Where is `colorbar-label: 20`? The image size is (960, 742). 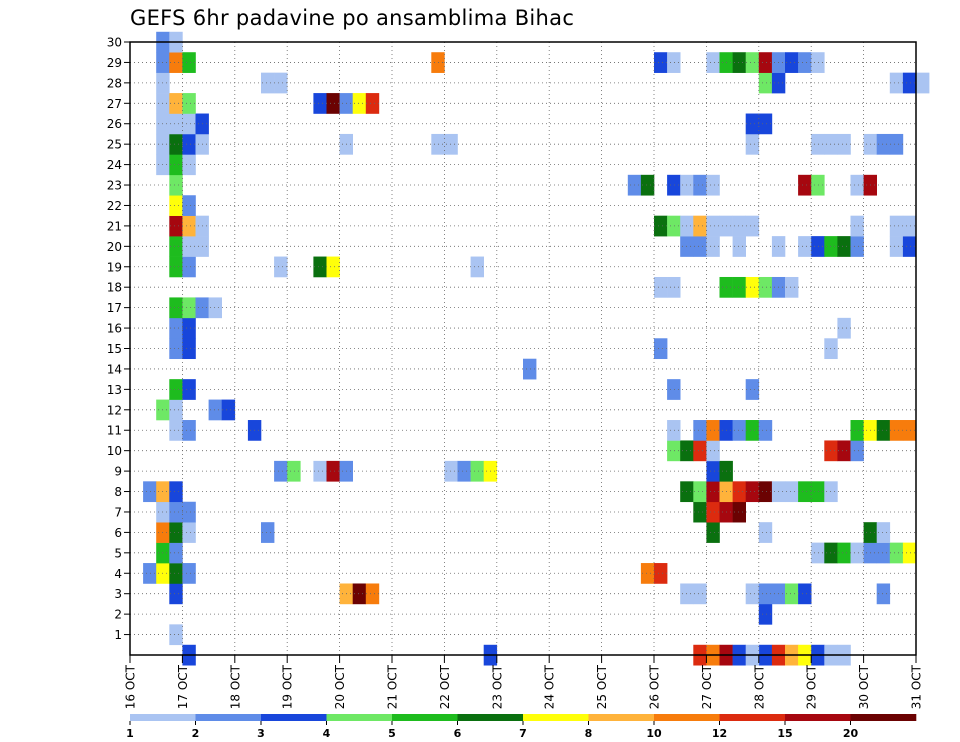 colorbar-label: 20 is located at coordinates (851, 733).